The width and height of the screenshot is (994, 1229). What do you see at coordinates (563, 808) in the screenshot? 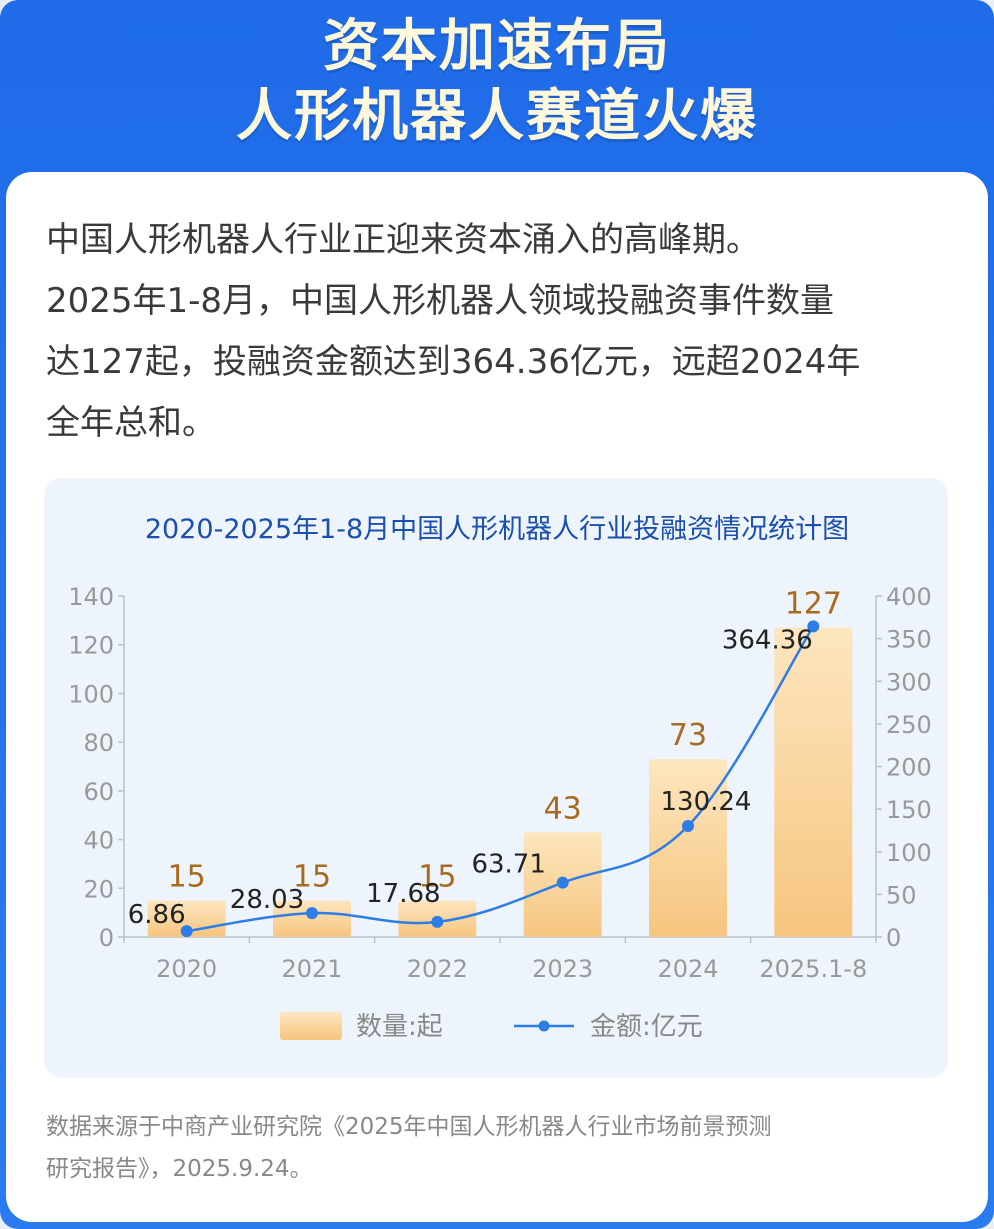
I see `bar-value-label: 43` at bounding box center [563, 808].